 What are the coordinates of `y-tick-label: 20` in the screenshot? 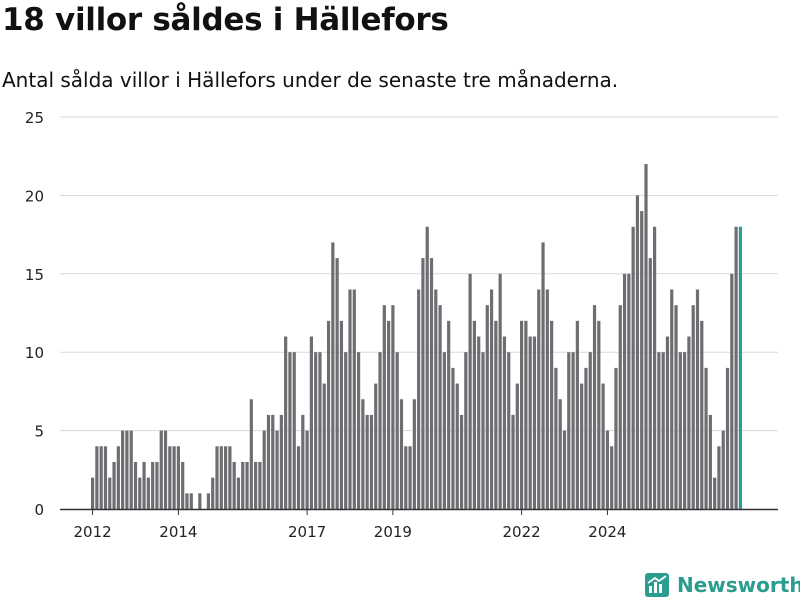 It's located at (34, 196).